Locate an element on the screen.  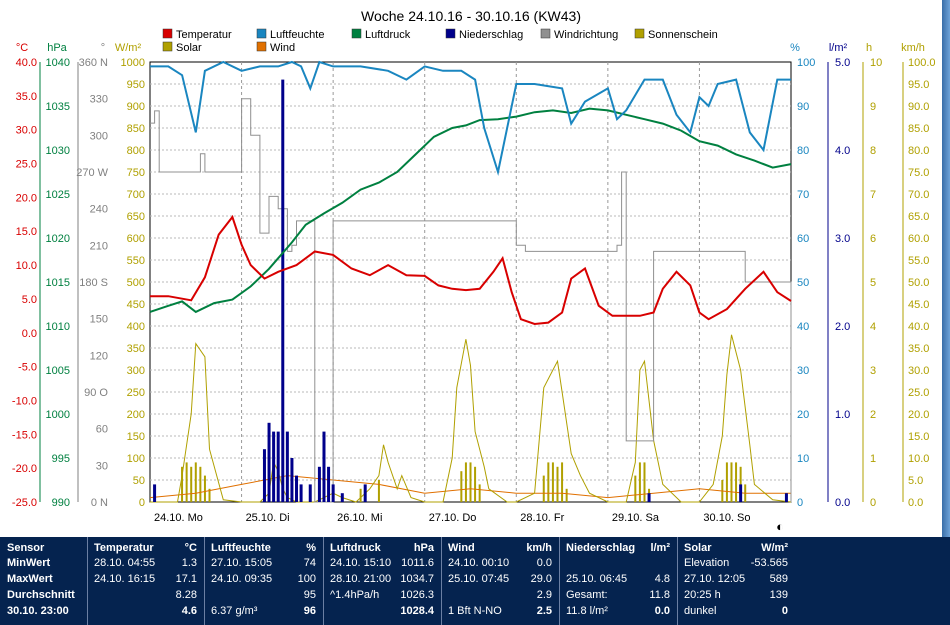
humidity-min-time: 27.10. 15:05 is located at coordinates (242, 563).